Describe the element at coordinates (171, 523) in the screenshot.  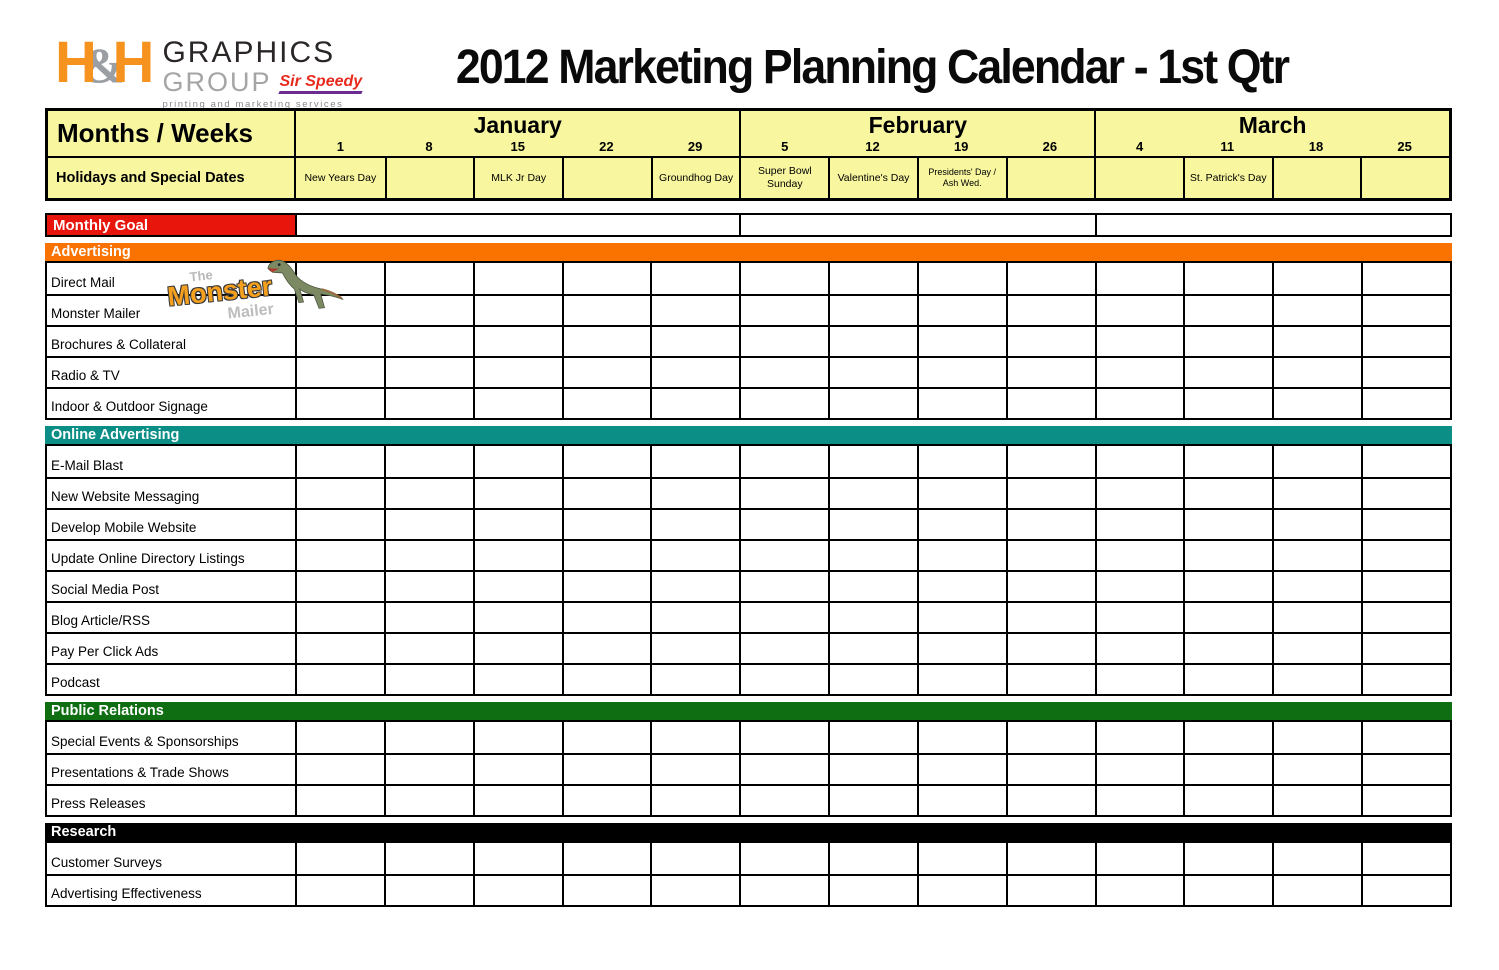
I see `row-label: Develop Mobile Website` at that location.